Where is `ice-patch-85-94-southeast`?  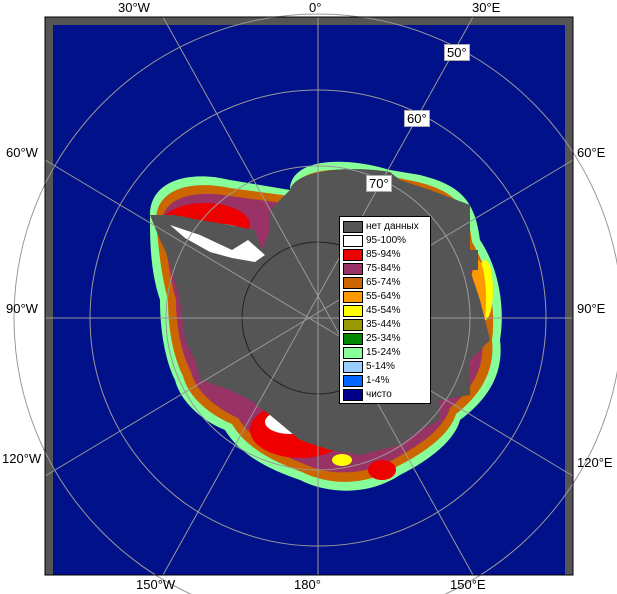 ice-patch-85-94-southeast is located at coordinates (382, 470).